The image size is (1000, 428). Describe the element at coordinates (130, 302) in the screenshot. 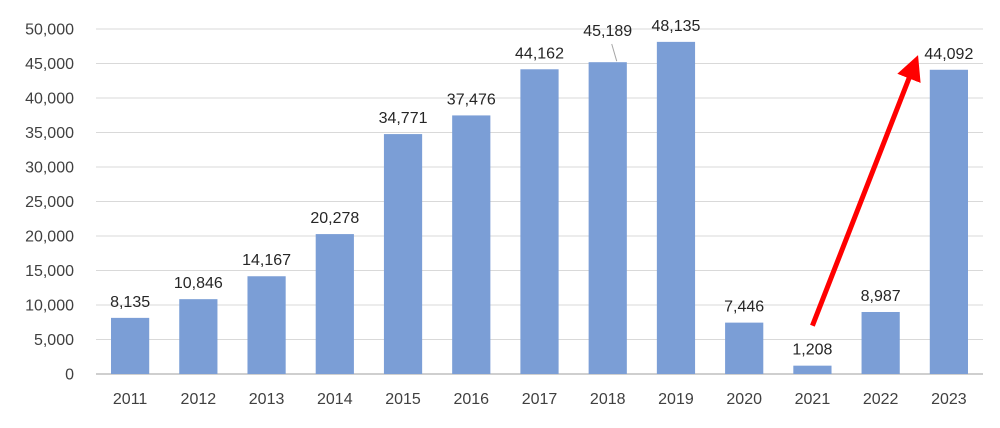

I see `data-label-2011: 8,135` at that location.